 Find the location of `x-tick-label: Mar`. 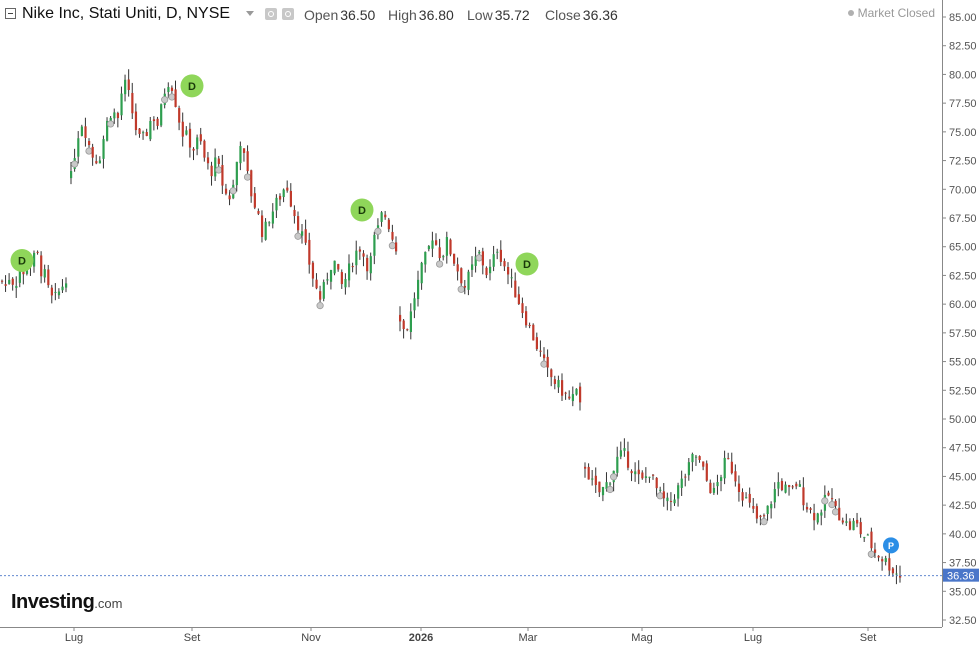

x-tick-label: Mar is located at coordinates (528, 638).